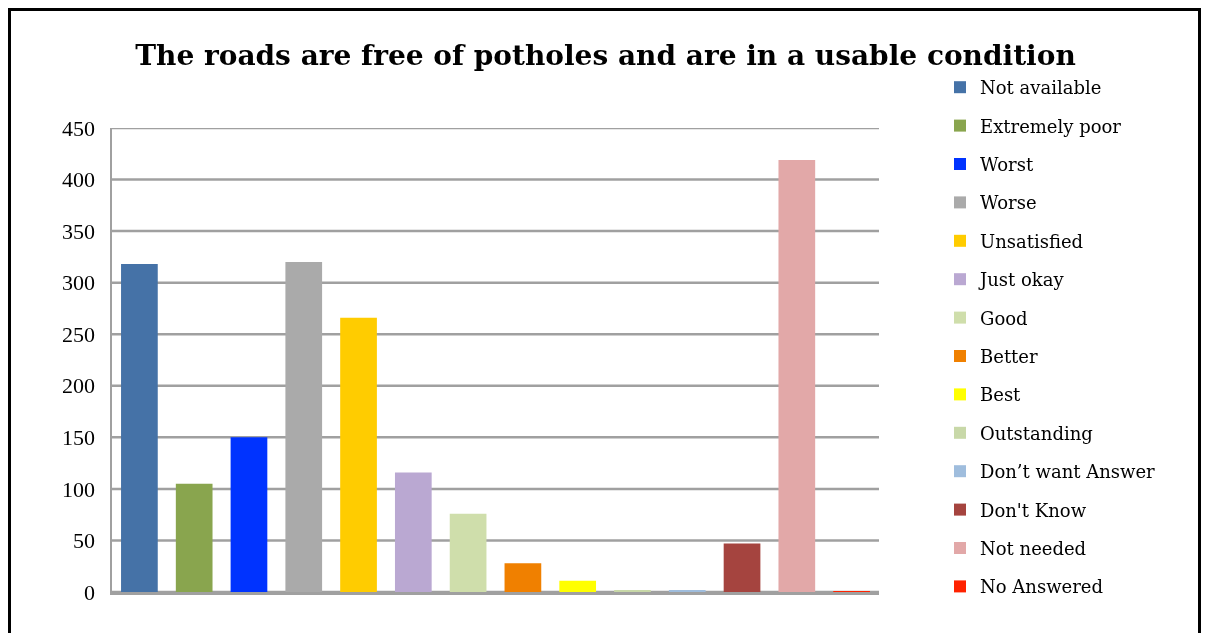 The height and width of the screenshot is (633, 1211). Describe the element at coordinates (1021, 280) in the screenshot. I see `legend-label: Just okay` at that location.